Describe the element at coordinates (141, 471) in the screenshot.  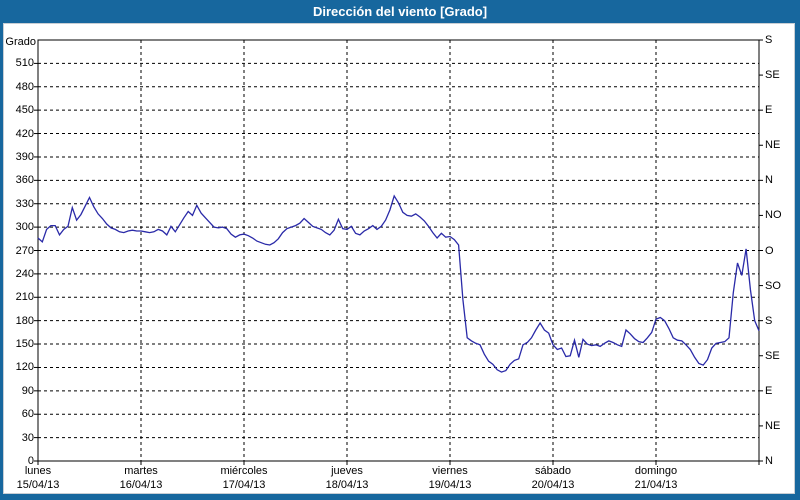
I see `x-axis-day-label: martes` at that location.